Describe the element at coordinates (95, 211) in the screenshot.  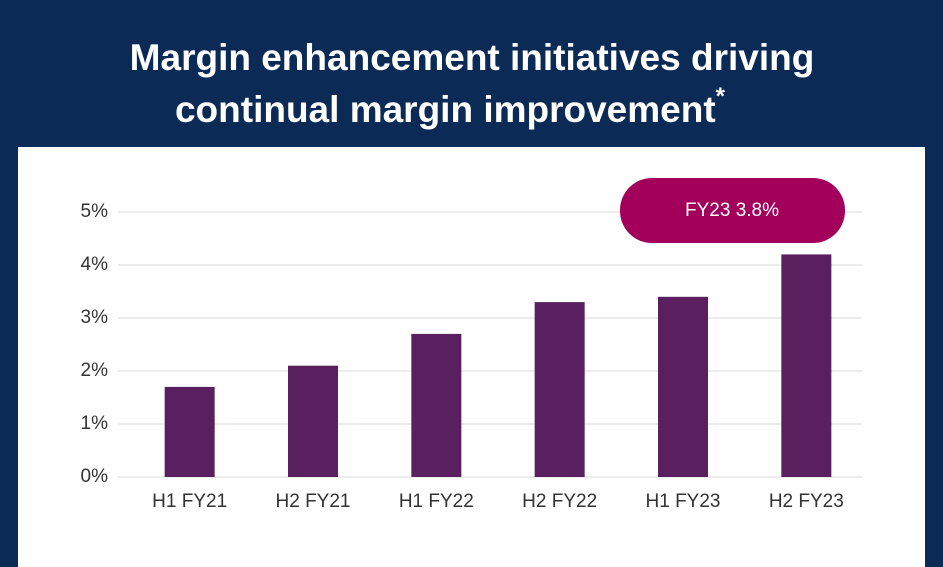
I see `y-tick-label: 5%` at that location.